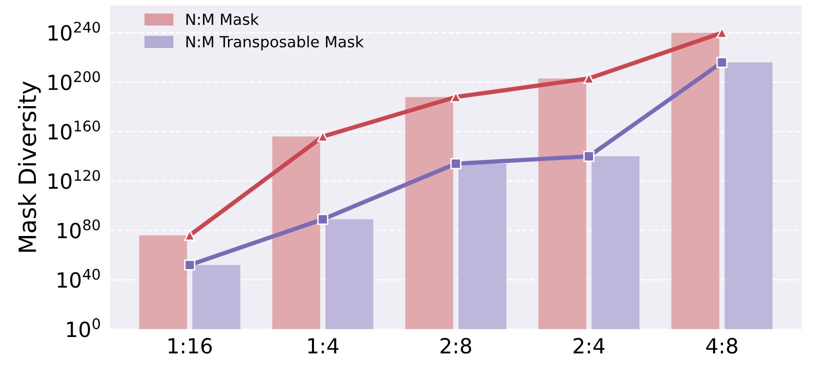 This screenshot has height=372, width=814. What do you see at coordinates (456, 346) in the screenshot?
I see `x-tick-label: 2:8` at bounding box center [456, 346].